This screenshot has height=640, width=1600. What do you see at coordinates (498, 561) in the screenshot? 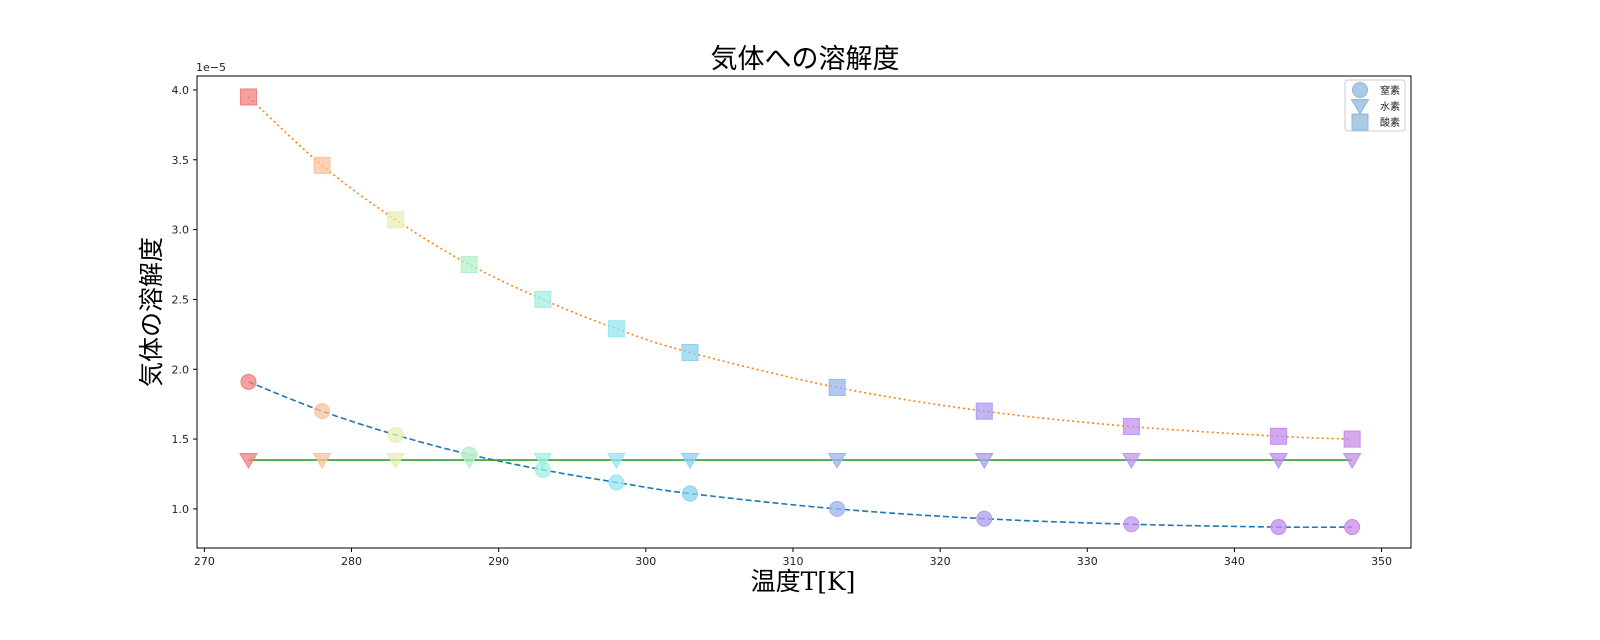
I see `x-tick-label: 290` at bounding box center [498, 561].